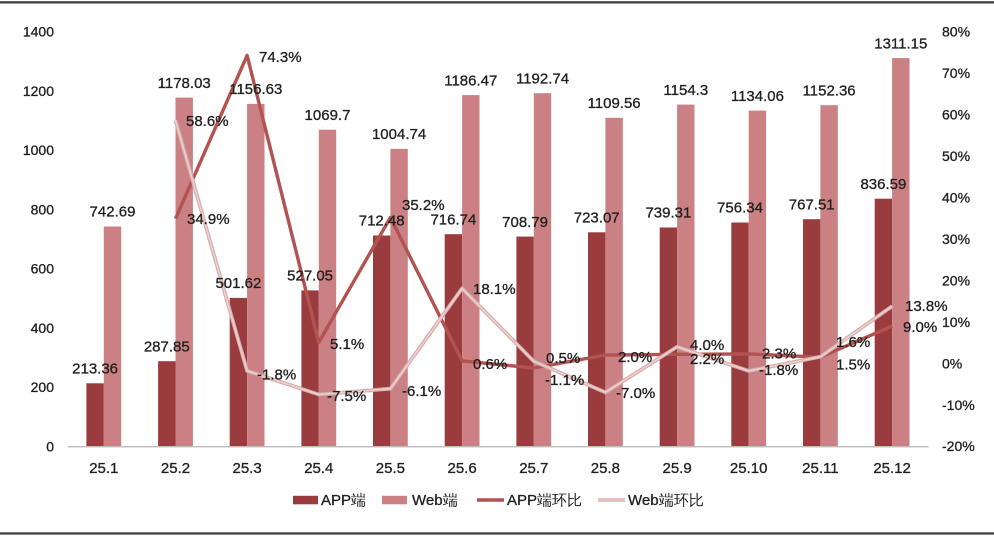 The width and height of the screenshot is (994, 541). Describe the element at coordinates (563, 358) in the screenshot. I see `svg-text: 0.5%` at that location.